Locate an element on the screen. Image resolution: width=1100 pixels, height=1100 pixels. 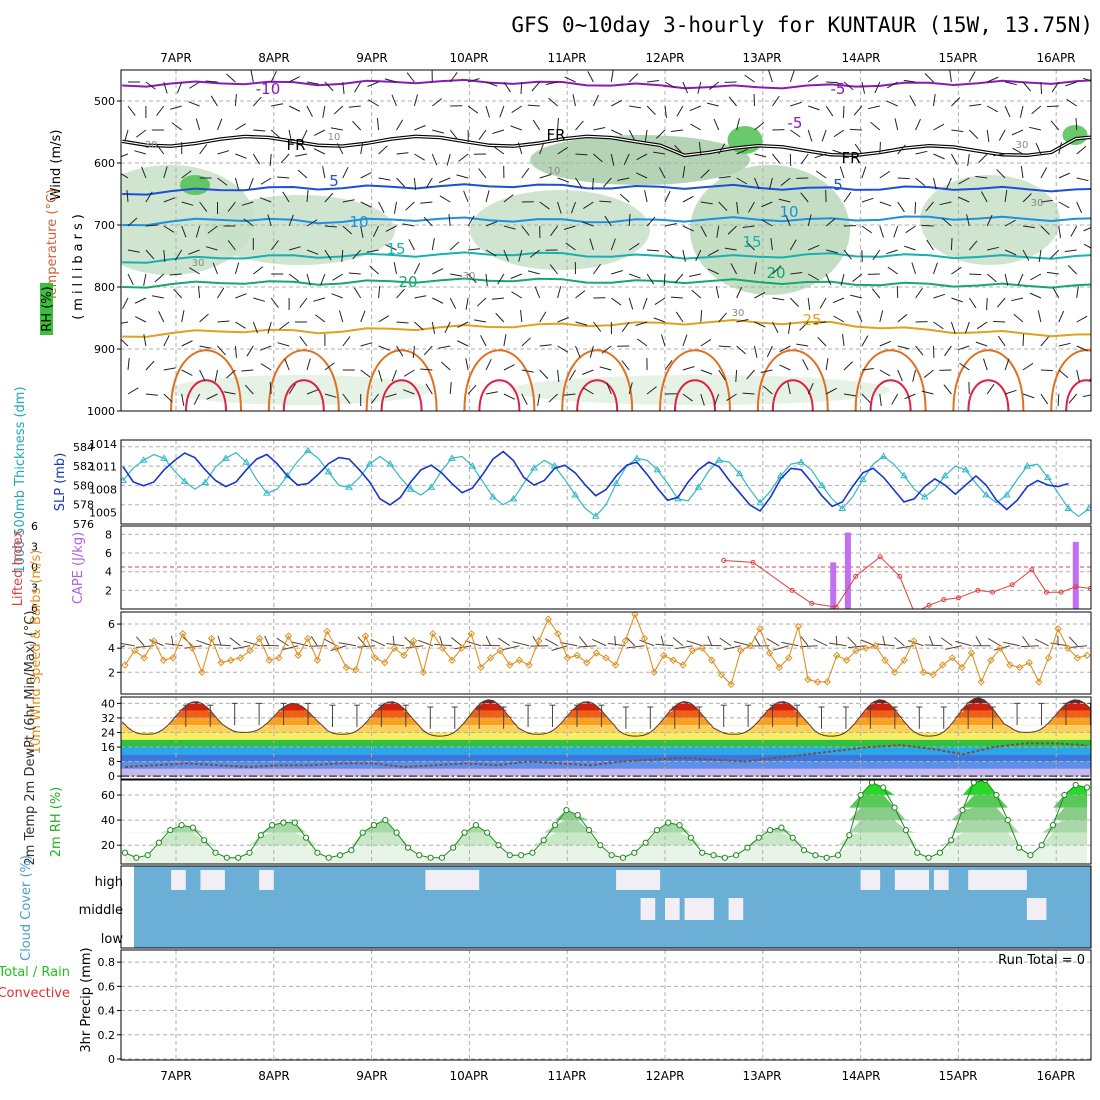
precip-tick-label: 0.6 is located at coordinates (107, 986).